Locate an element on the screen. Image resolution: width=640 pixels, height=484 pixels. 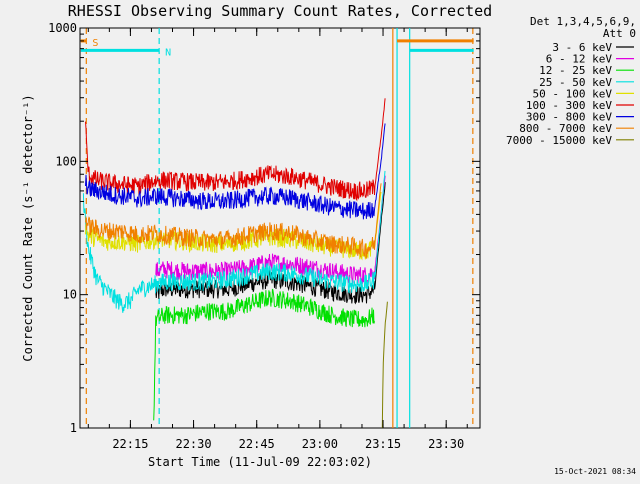
y-tick-label-1: 1 is located at coordinates (73, 428).